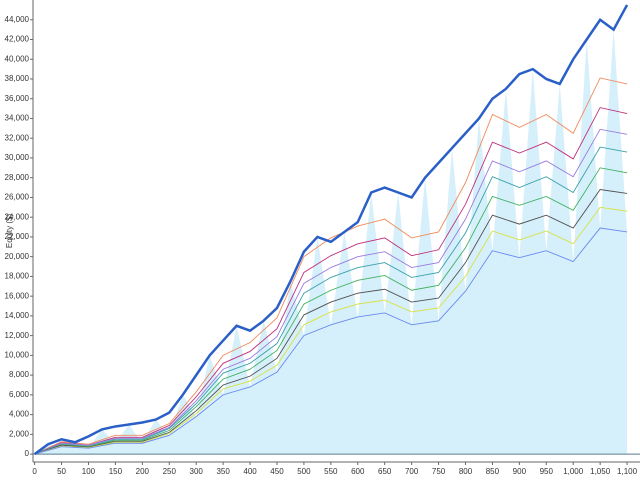  What do you see at coordinates (385, 471) in the screenshot?
I see `x-tick-label: 650` at bounding box center [385, 471].